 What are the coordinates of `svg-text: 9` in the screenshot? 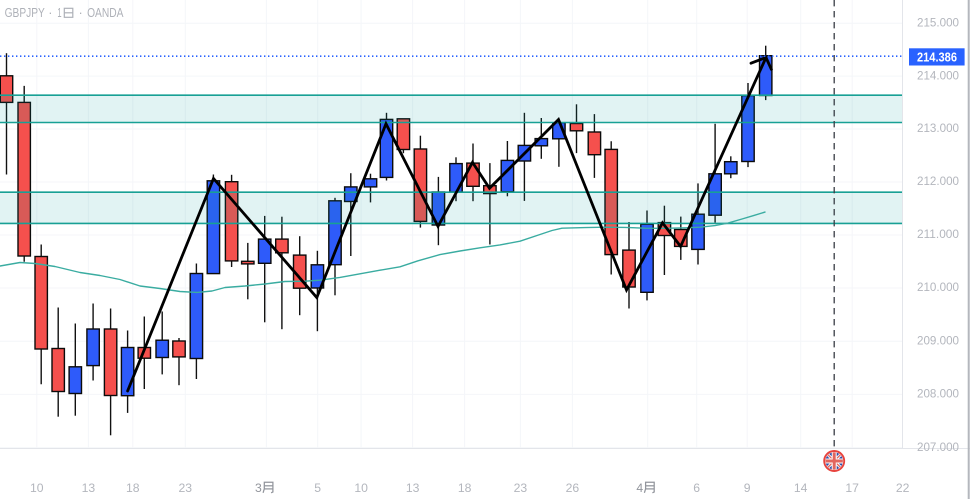 It's located at (747, 488).